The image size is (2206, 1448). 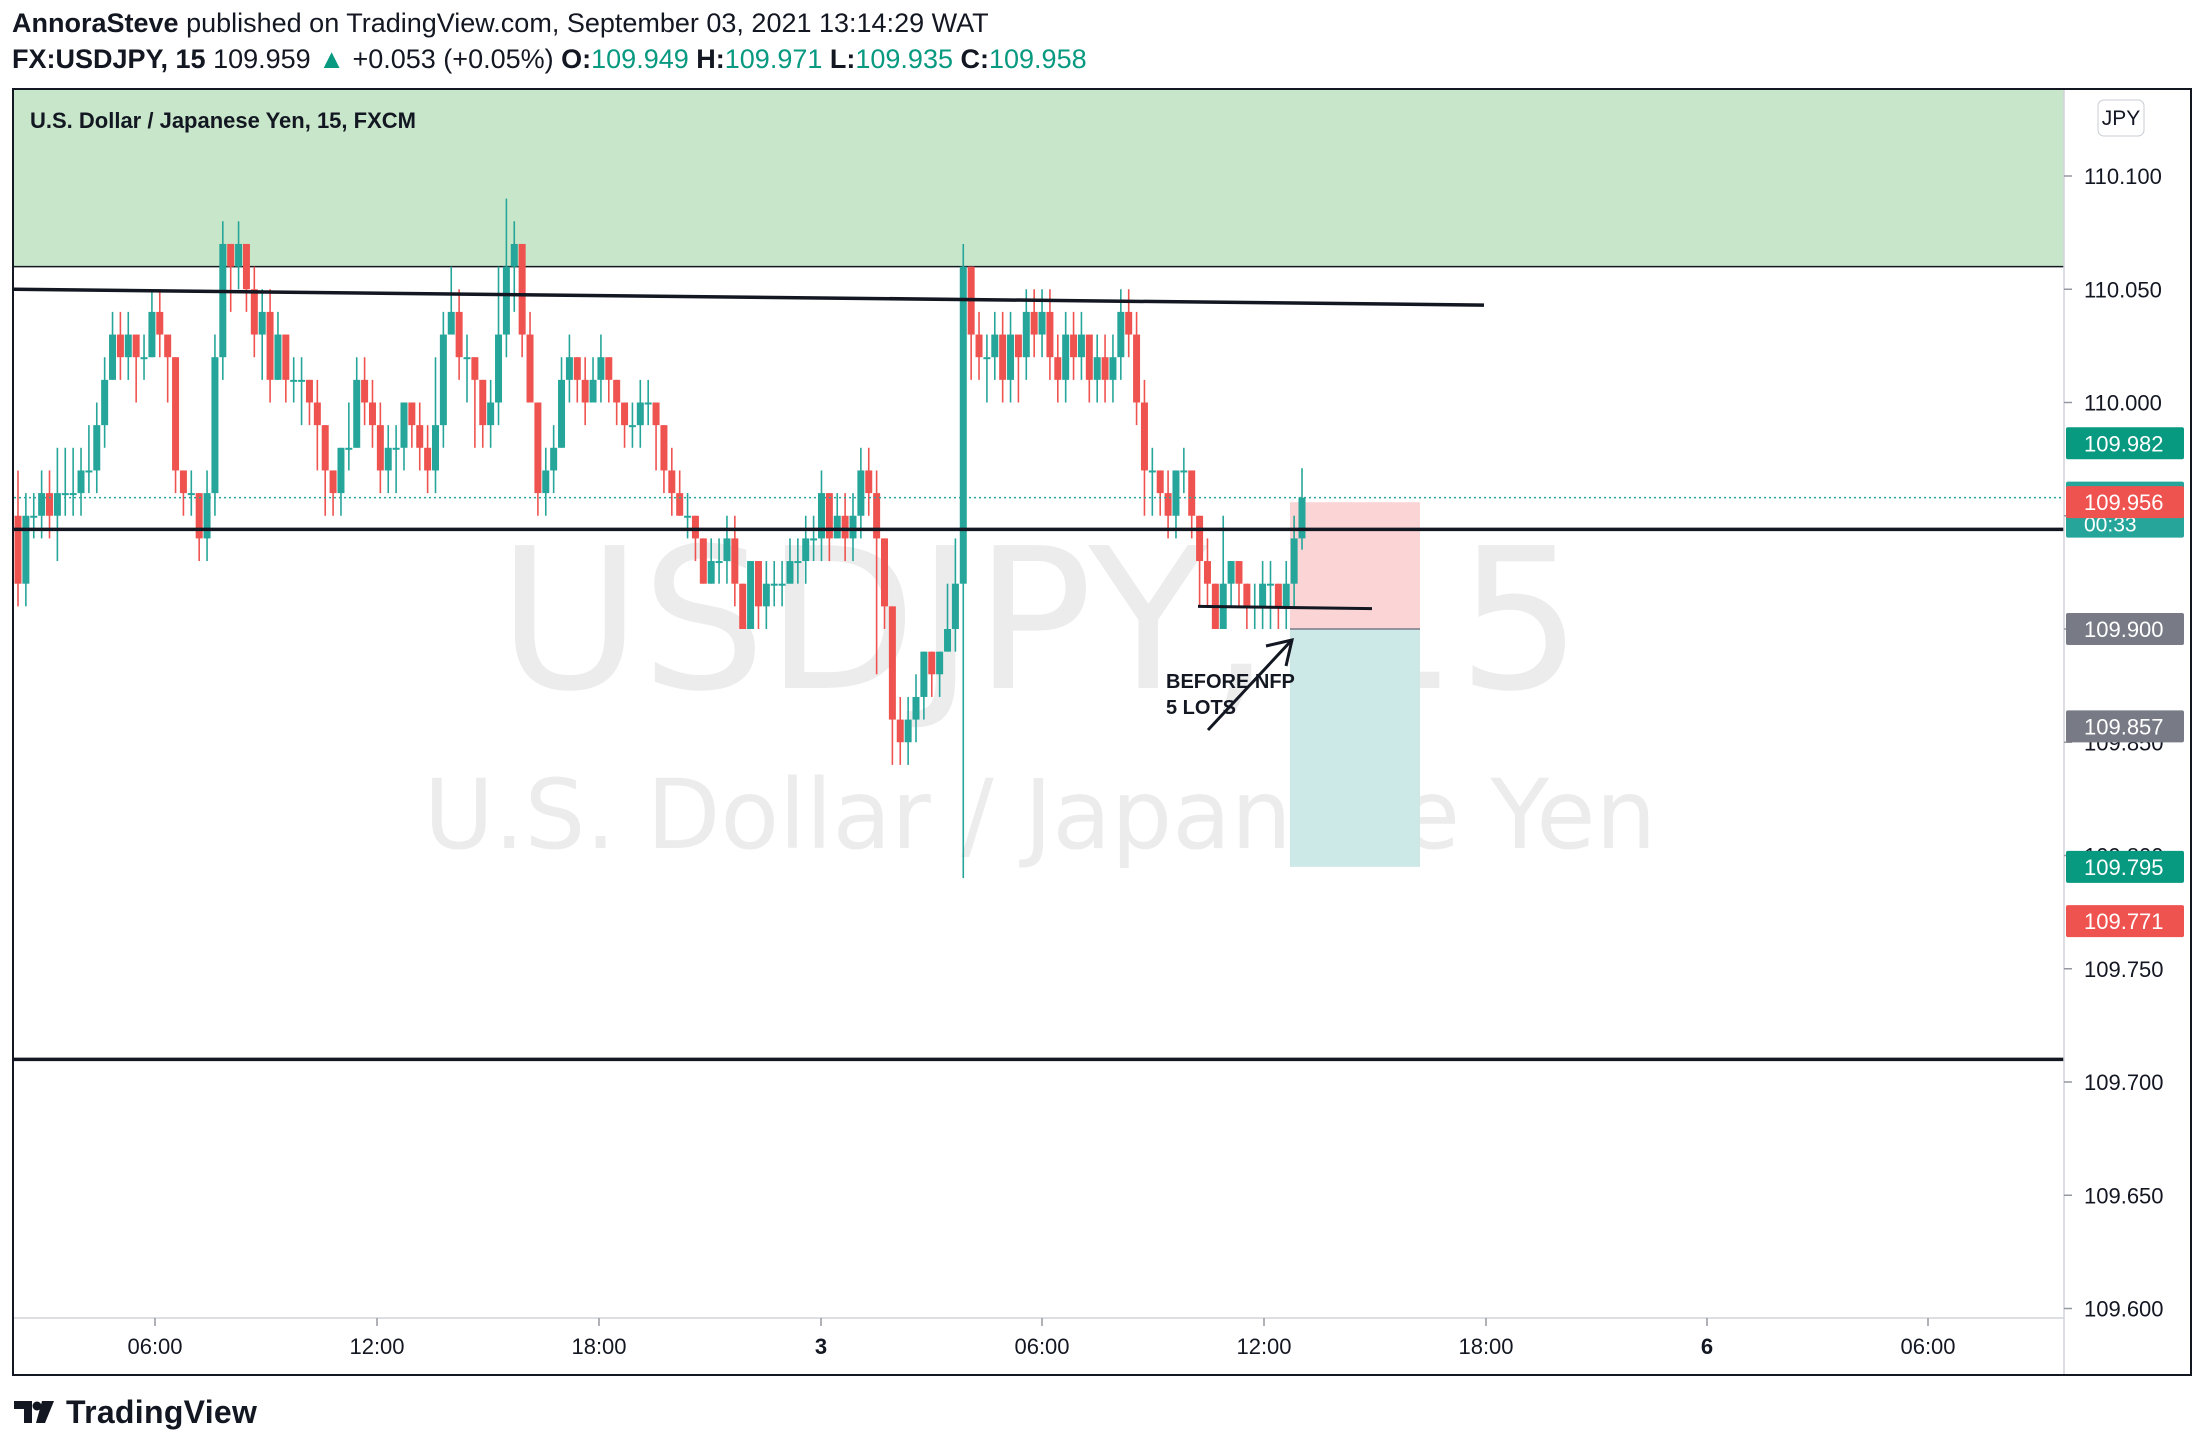 What do you see at coordinates (2121, 118) in the screenshot?
I see `currency-badge` at bounding box center [2121, 118].